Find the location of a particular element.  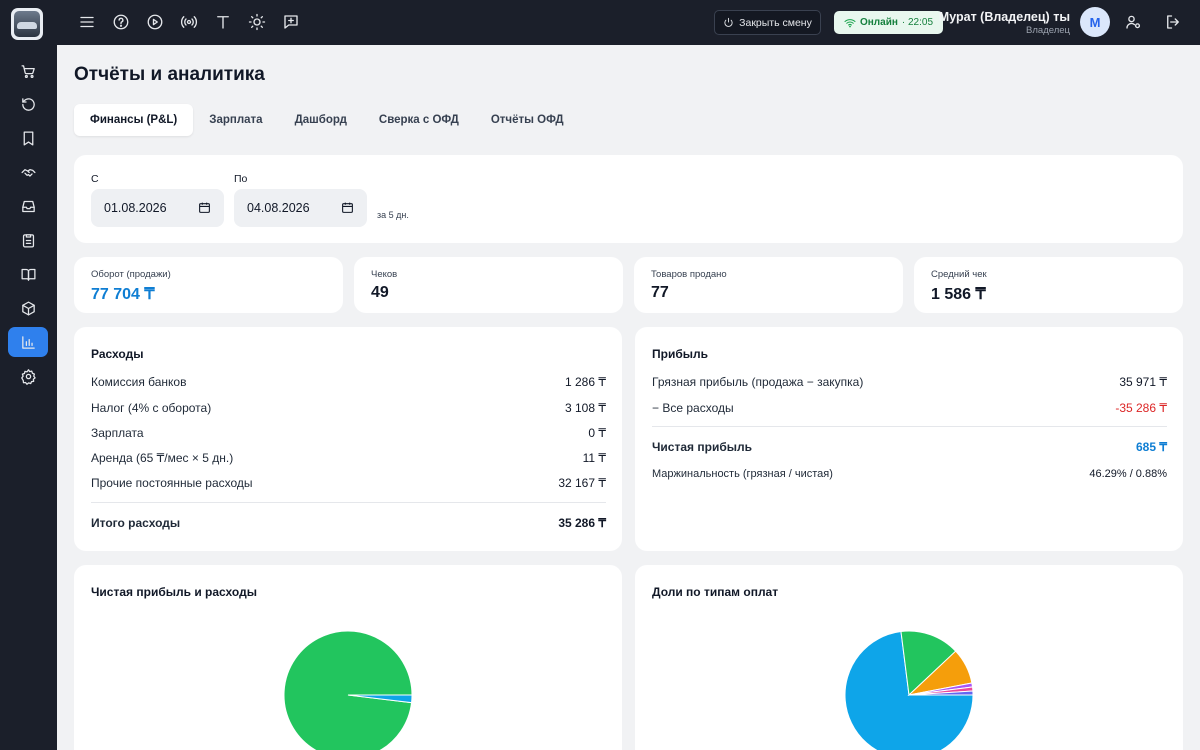

menu-button is located at coordinates (87, 22).